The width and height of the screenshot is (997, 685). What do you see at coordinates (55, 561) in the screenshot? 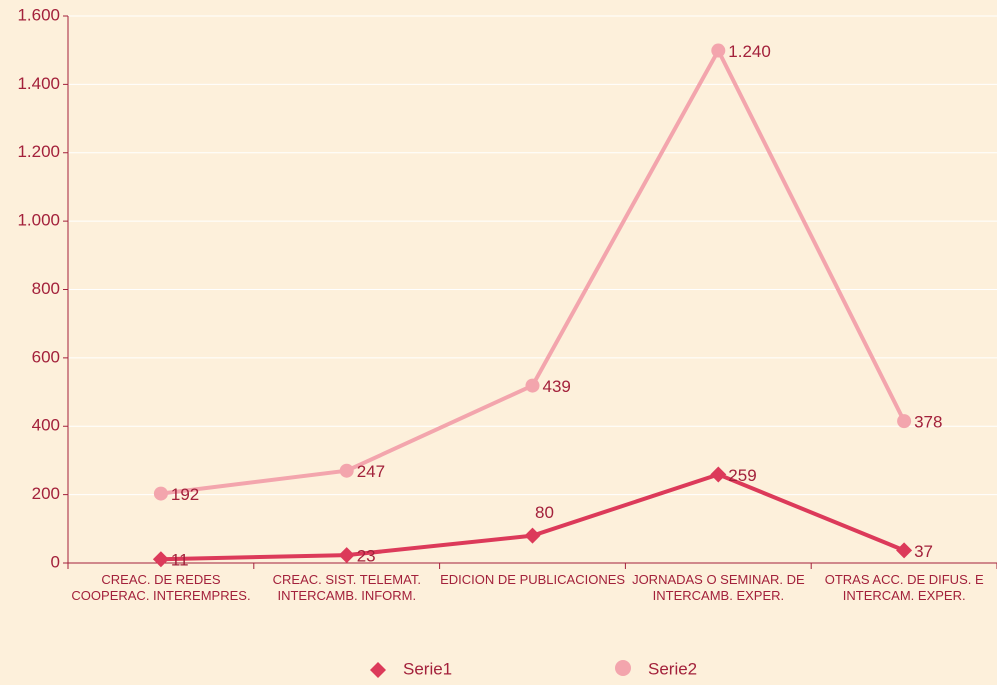
I see `y-tick-label: 0` at bounding box center [55, 561].